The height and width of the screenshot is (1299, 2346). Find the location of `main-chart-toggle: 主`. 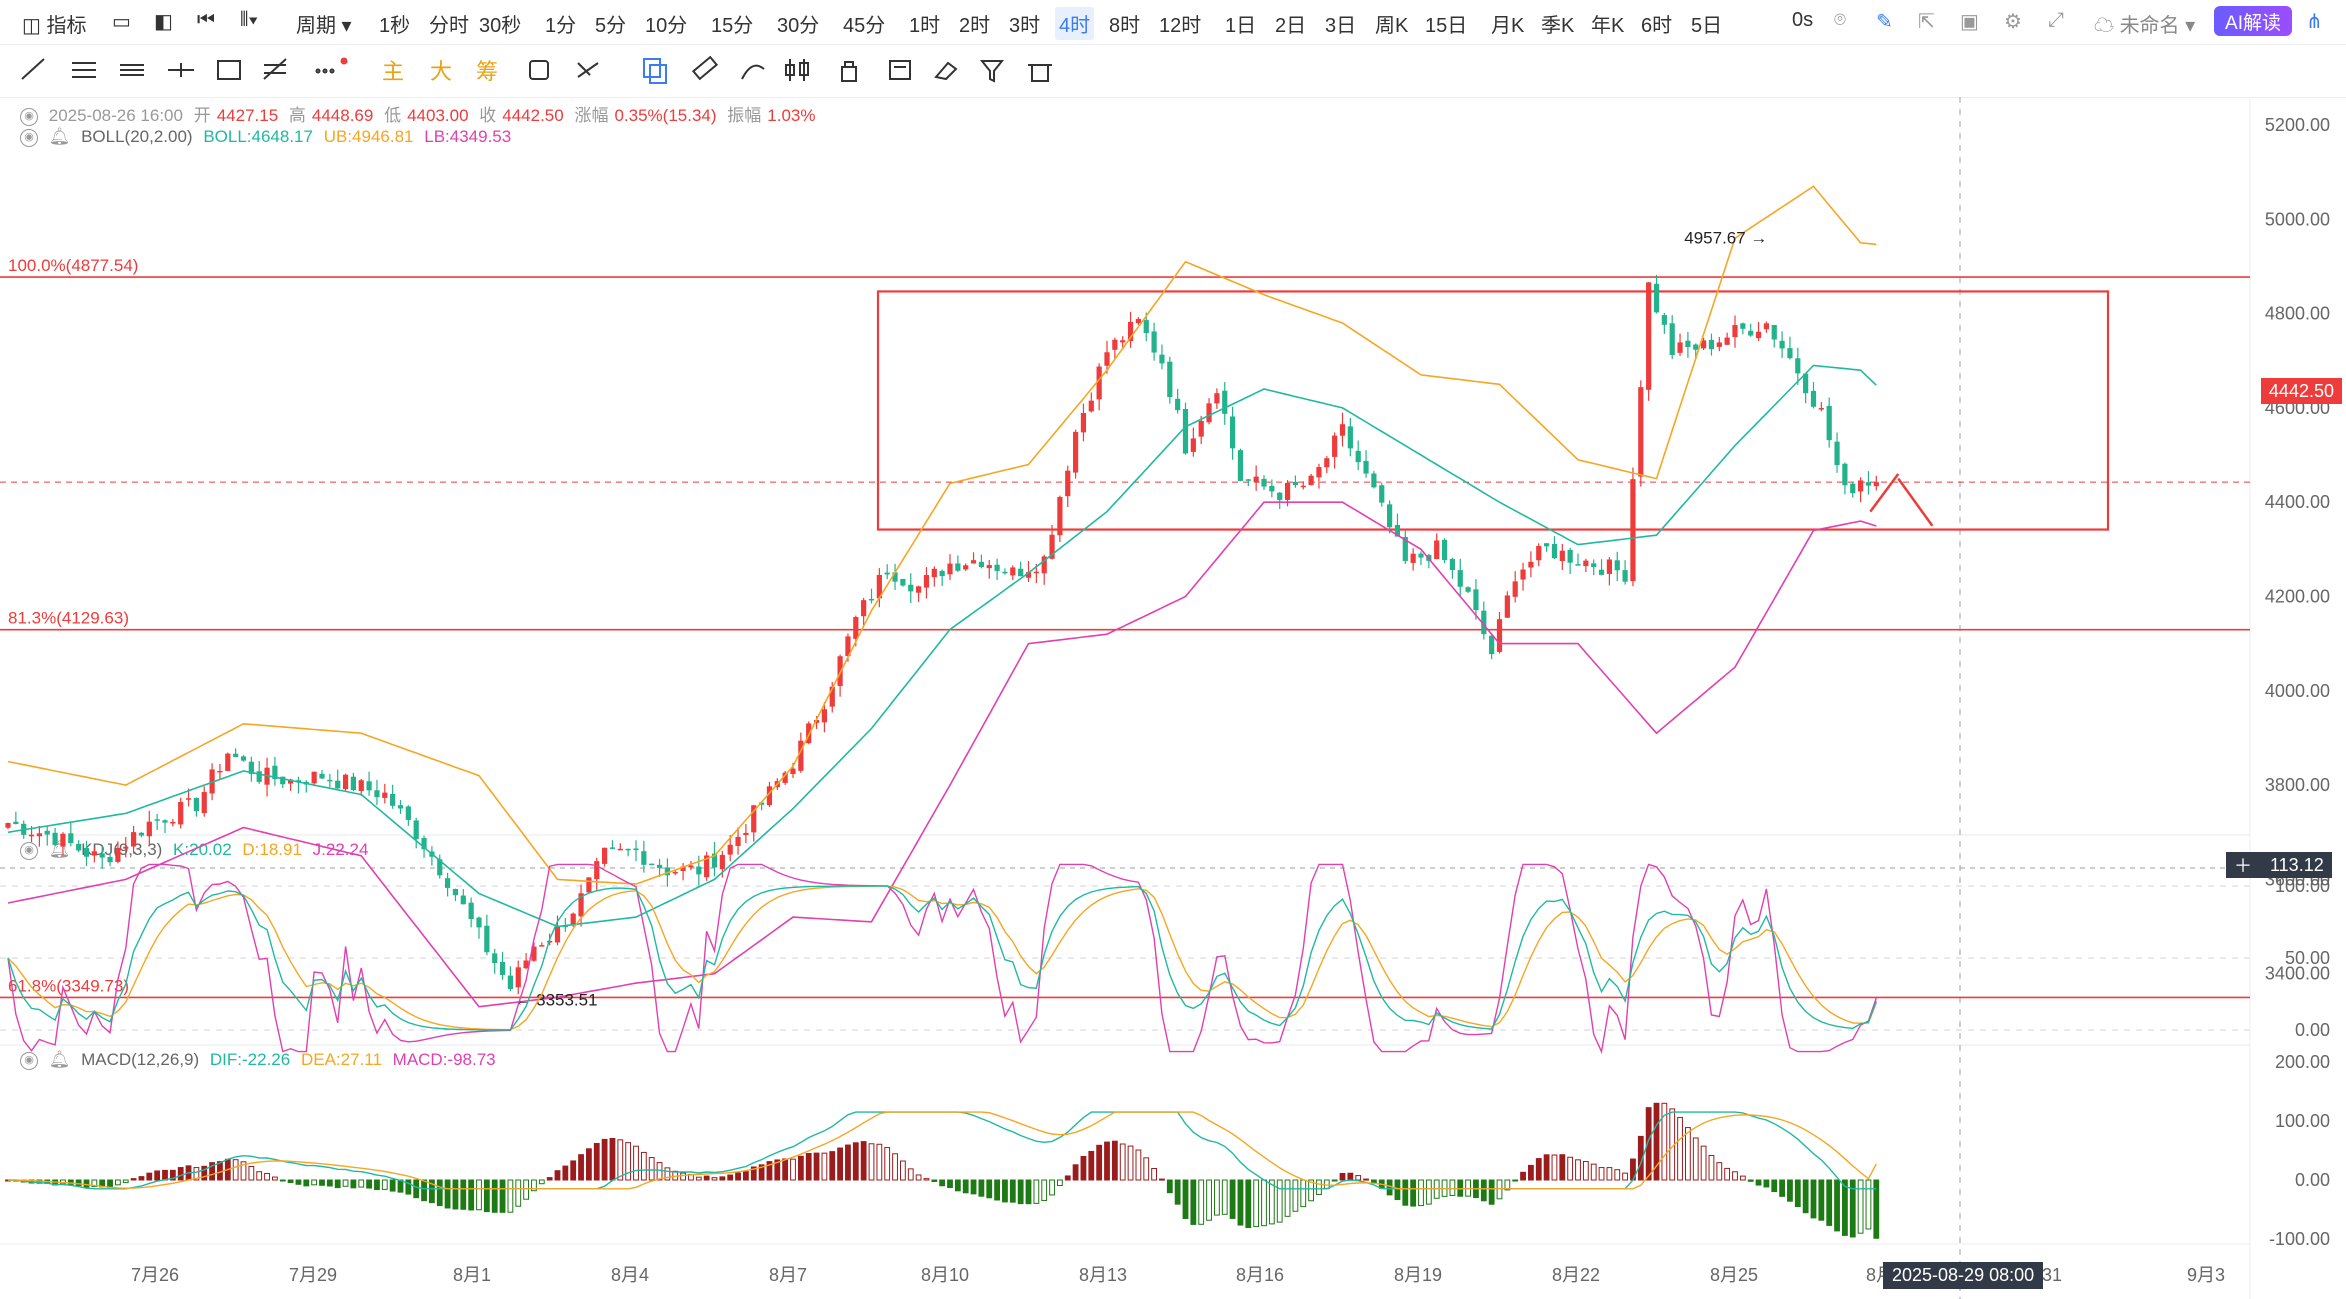

main-chart-toggle: 主 is located at coordinates (393, 71).